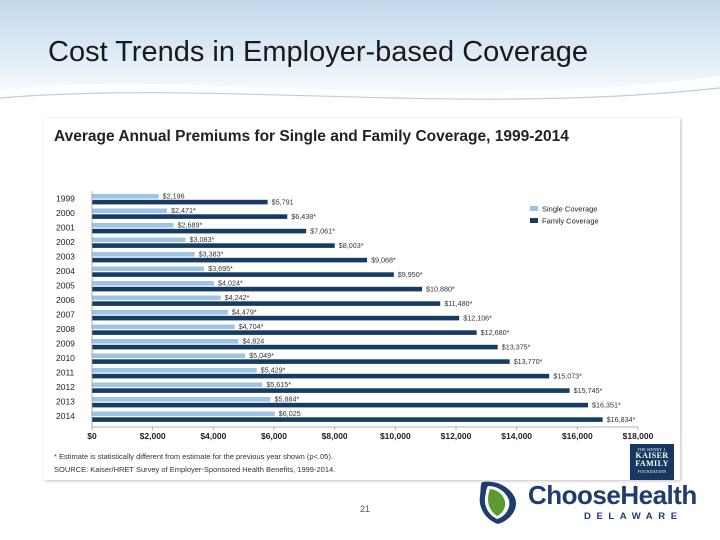 This screenshot has height=540, width=720. Describe the element at coordinates (633, 516) in the screenshot. I see `choose-health-state: DELAWARE` at that location.